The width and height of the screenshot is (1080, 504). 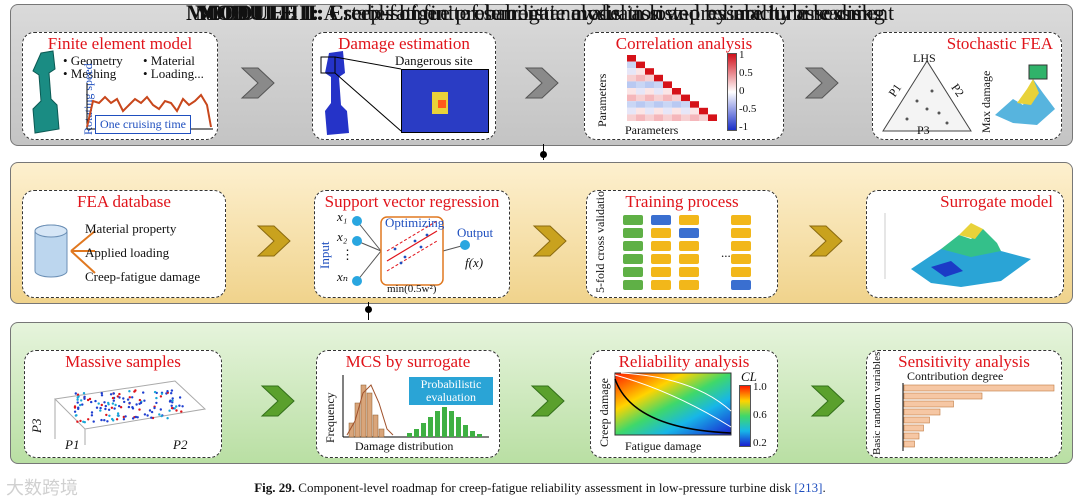 What do you see at coordinates (451, 391) in the screenshot?
I see `probabilistic-evaluation-box: Probabilistic evaluation` at bounding box center [451, 391].